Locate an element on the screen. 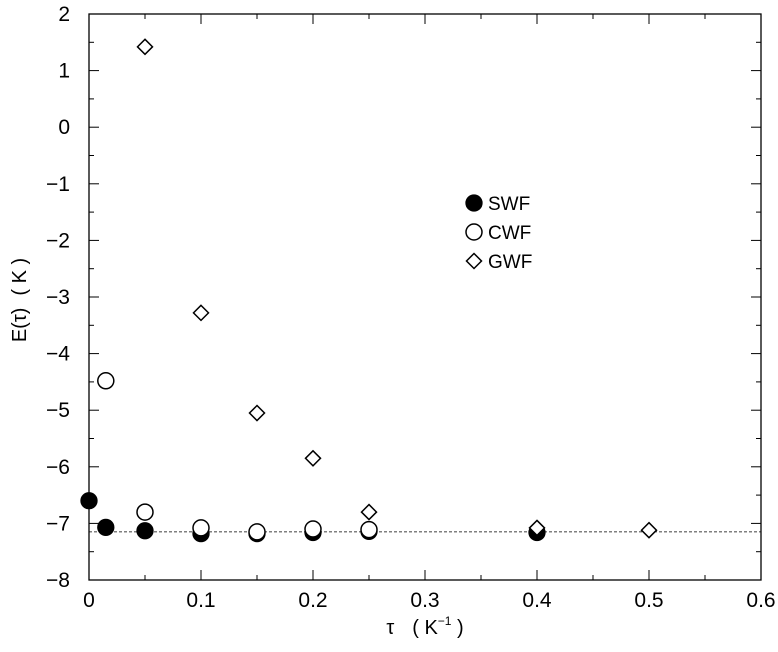  x-tick-label: 0.3 is located at coordinates (424, 600).